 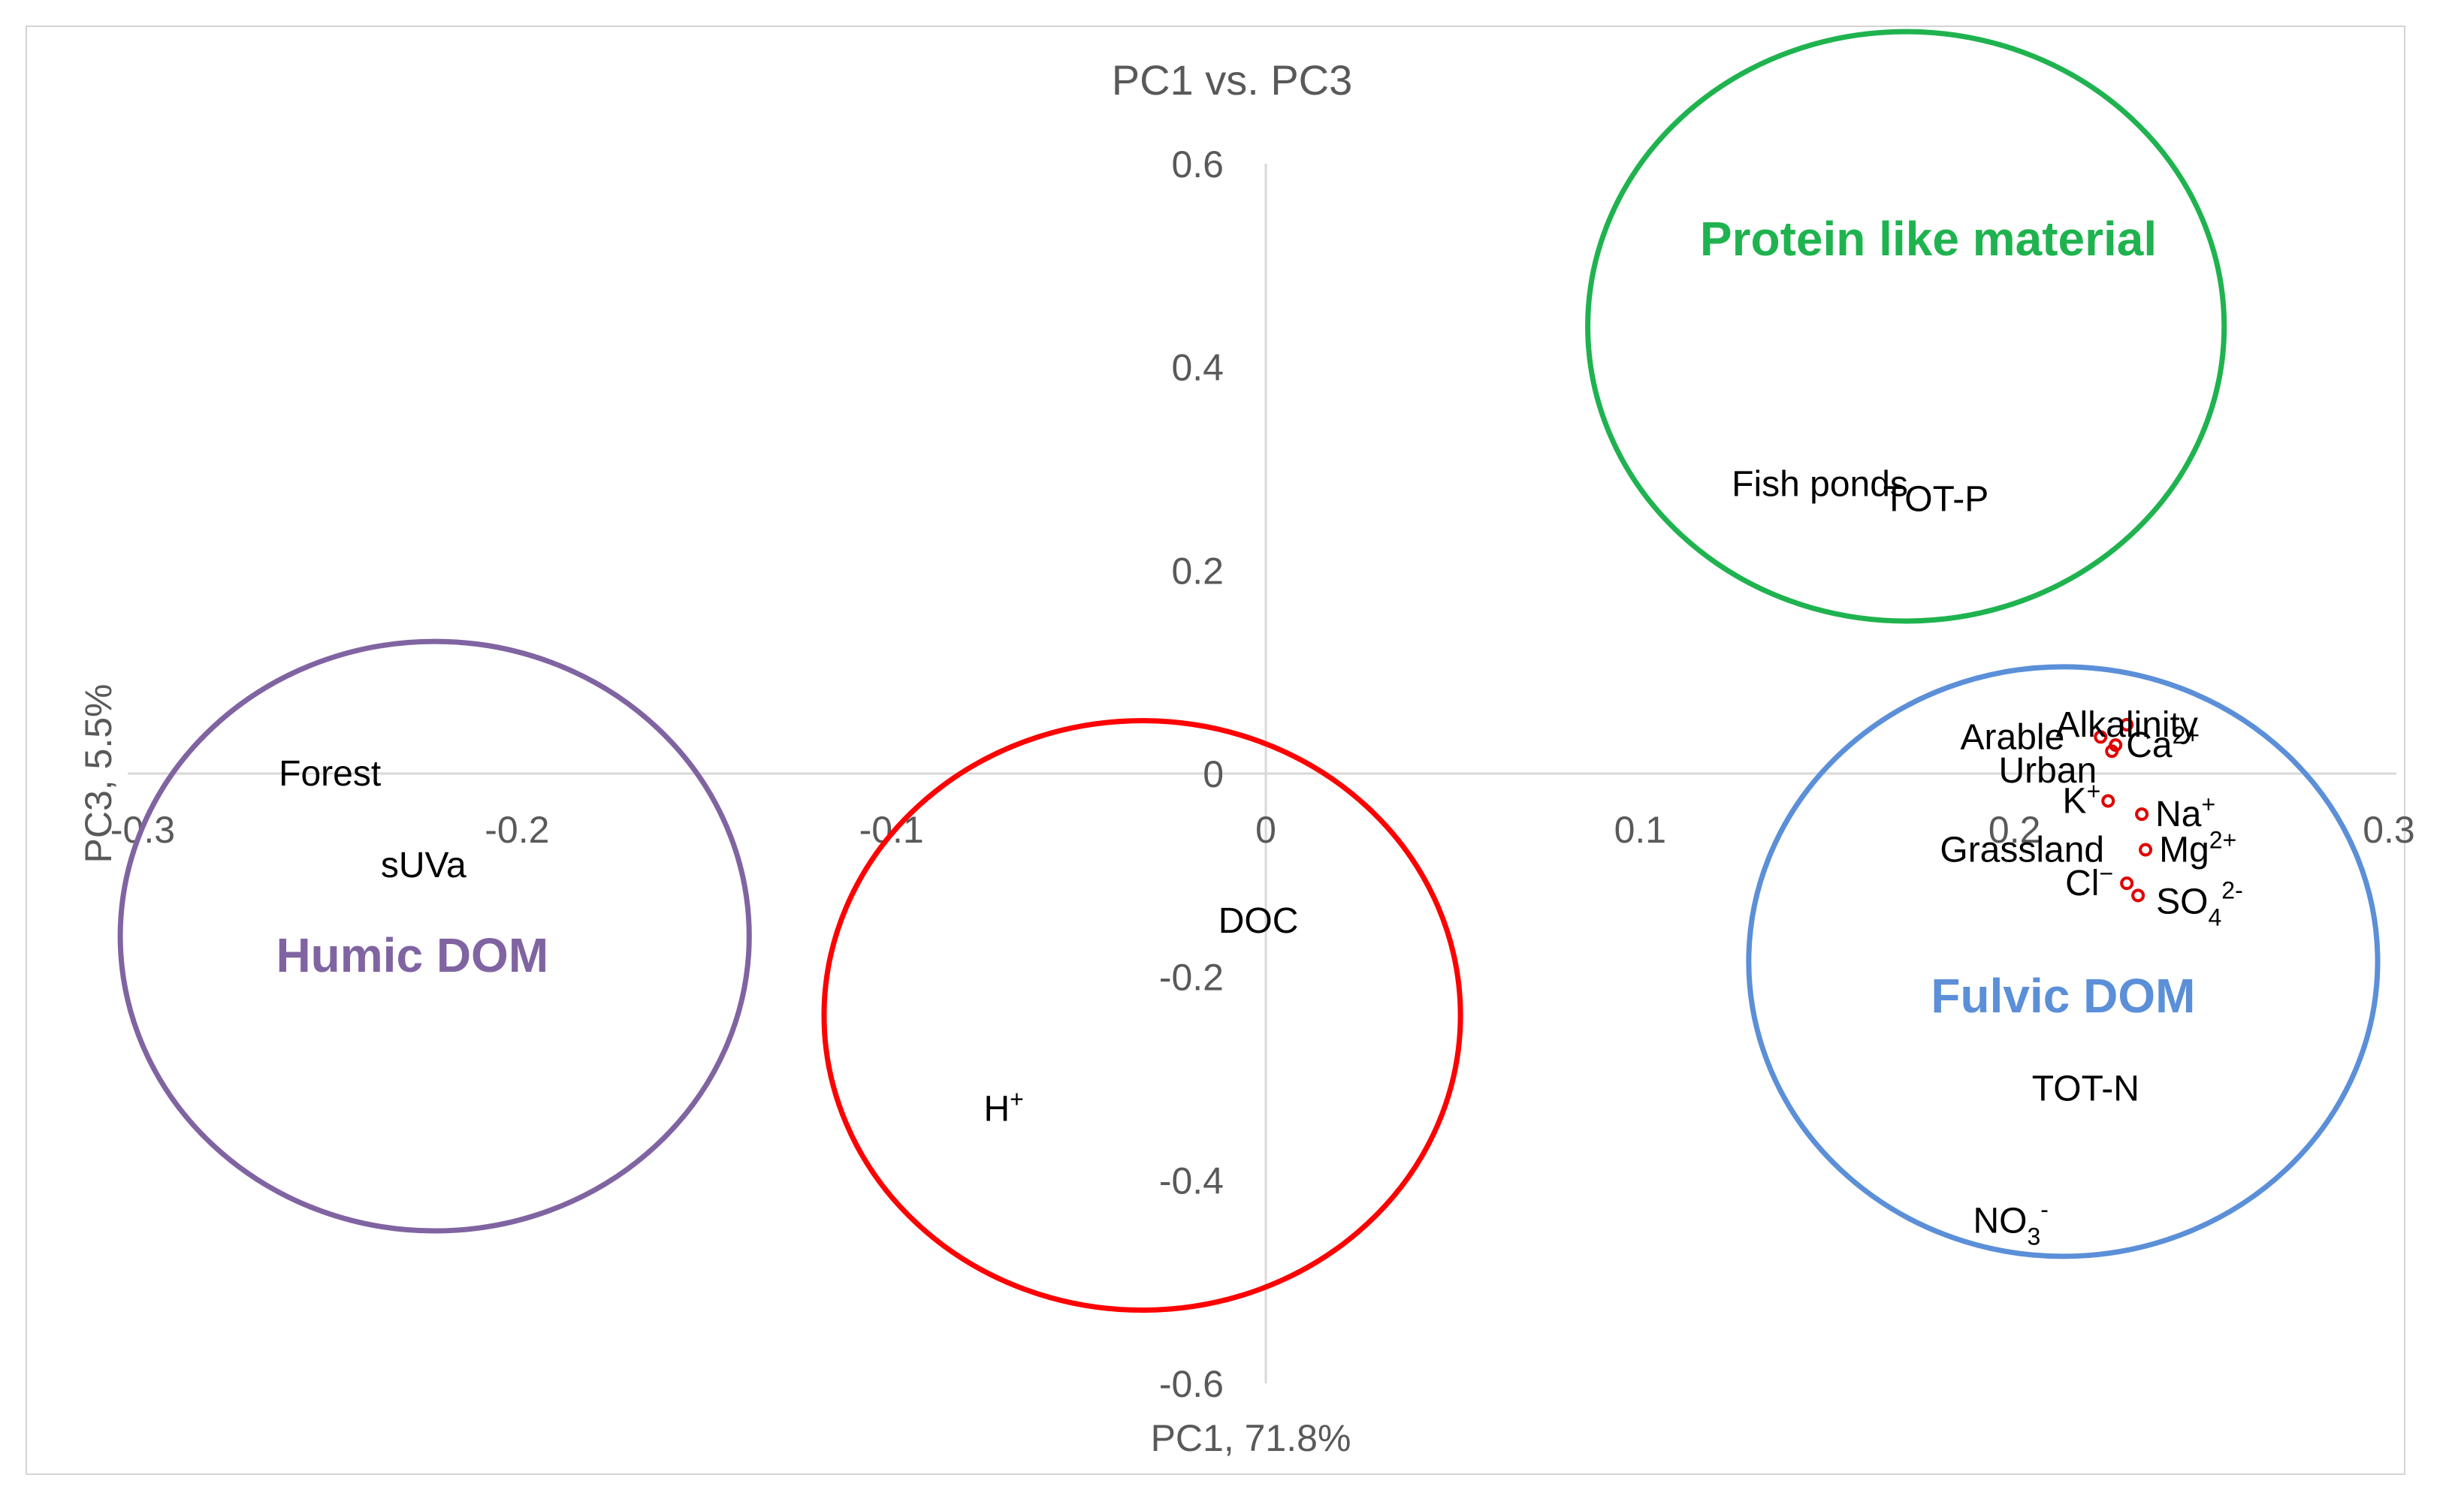 I want to click on point-label-fish-ponds: Fish ponds, so click(x=1820, y=484).